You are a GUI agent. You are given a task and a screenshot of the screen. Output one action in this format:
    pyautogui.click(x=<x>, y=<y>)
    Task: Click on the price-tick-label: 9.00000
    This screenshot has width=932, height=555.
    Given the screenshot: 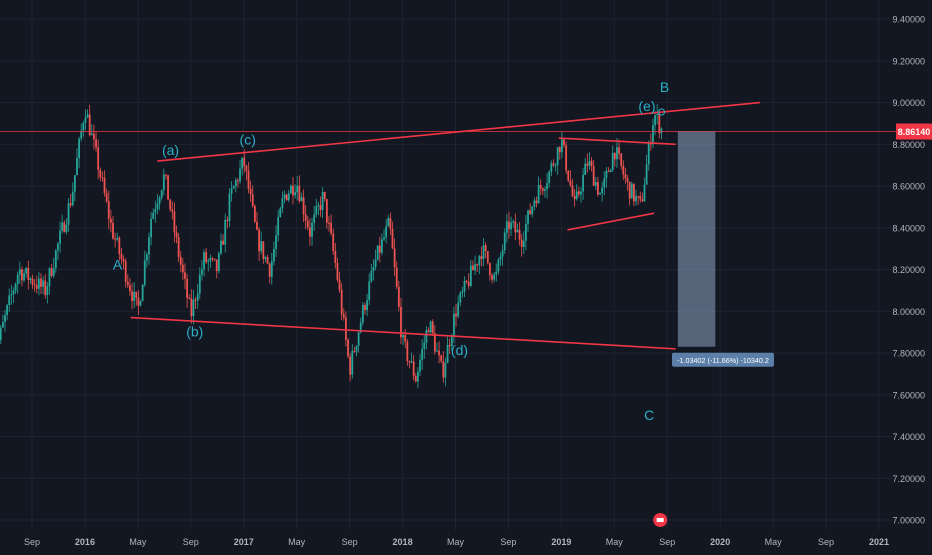 What is the action you would take?
    pyautogui.click(x=908, y=103)
    